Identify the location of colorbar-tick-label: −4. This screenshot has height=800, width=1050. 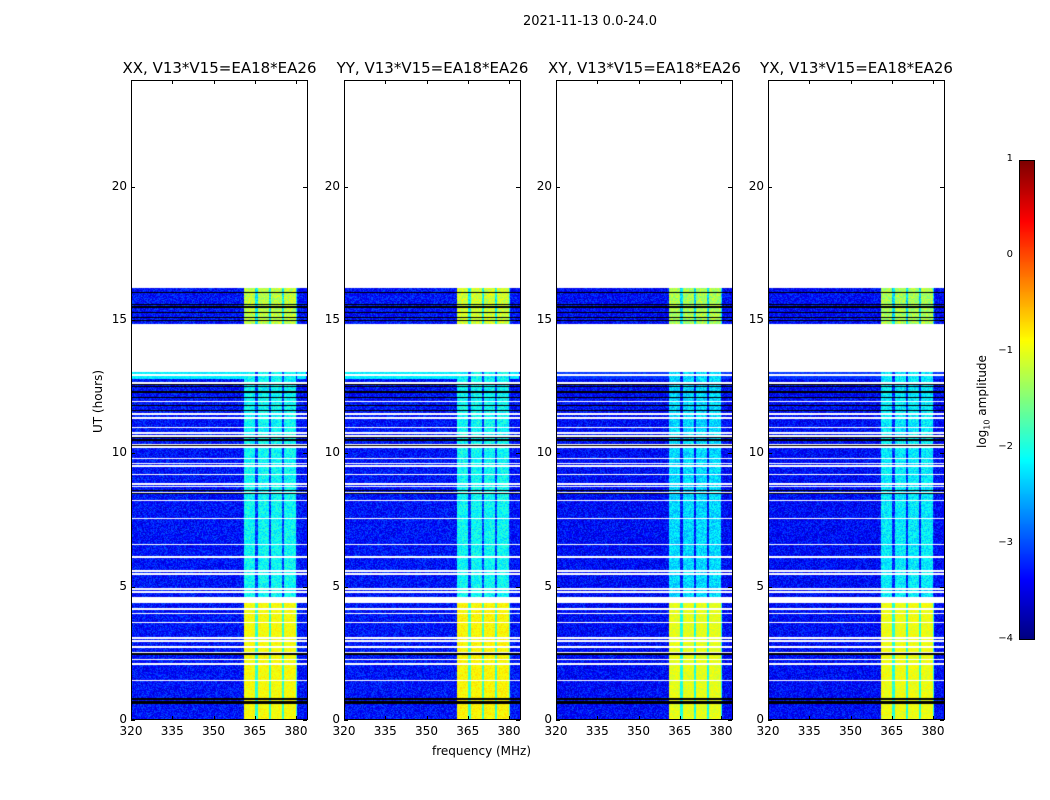
(1005, 638).